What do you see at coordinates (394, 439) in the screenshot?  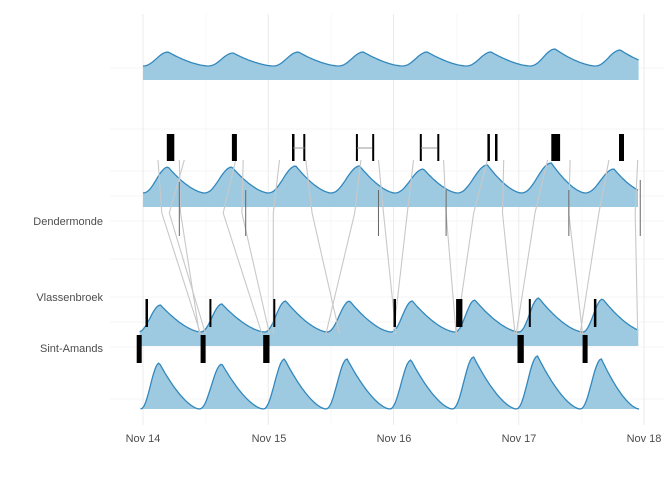 I see `x-tick-label-nov16: Nov 16` at bounding box center [394, 439].